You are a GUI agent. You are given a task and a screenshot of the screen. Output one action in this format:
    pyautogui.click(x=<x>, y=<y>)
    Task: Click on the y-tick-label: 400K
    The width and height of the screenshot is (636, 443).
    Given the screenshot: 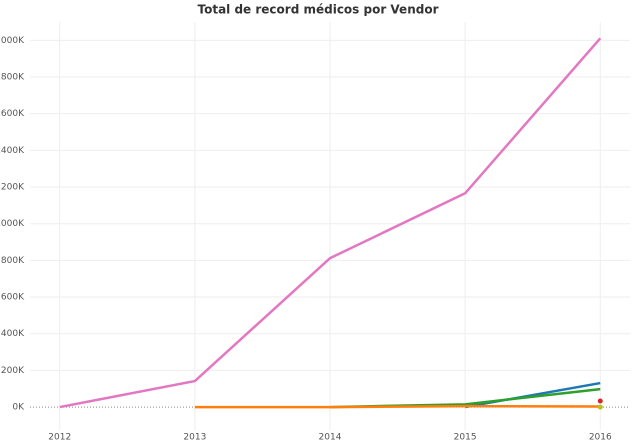 What is the action you would take?
    pyautogui.click(x=13, y=334)
    